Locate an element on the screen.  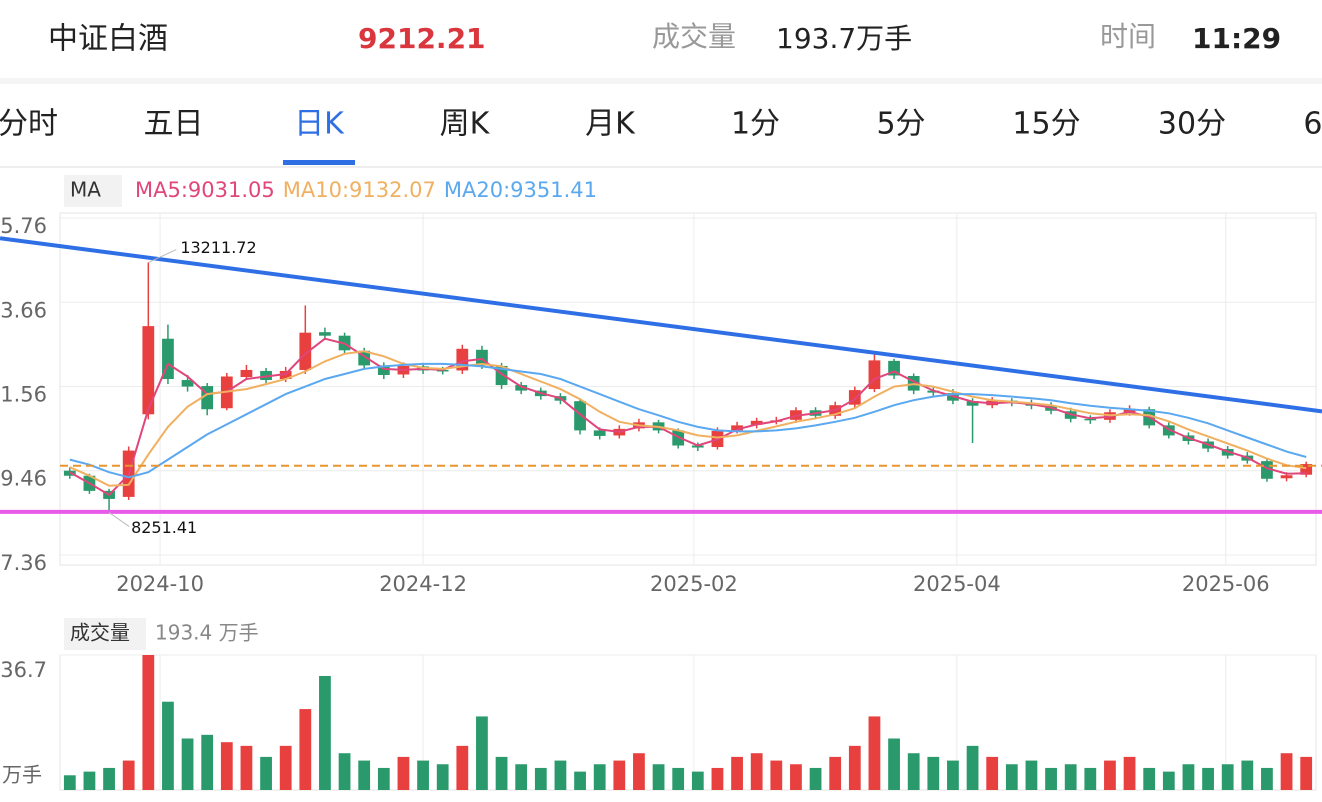
x-tick-label: 2025-06 is located at coordinates (1226, 584).